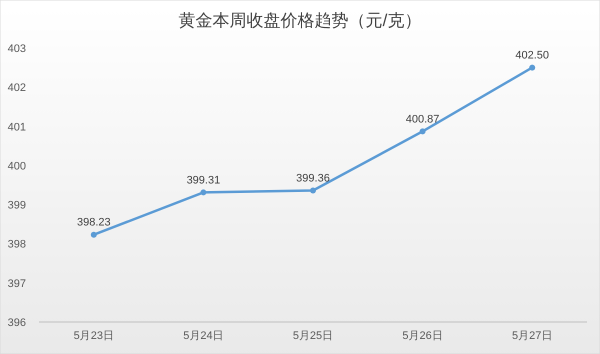 Image resolution: width=600 pixels, height=354 pixels. What do you see at coordinates (300, 20) in the screenshot?
I see `chart-title: 黄金本周收盘价格趋势（元/克）` at bounding box center [300, 20].